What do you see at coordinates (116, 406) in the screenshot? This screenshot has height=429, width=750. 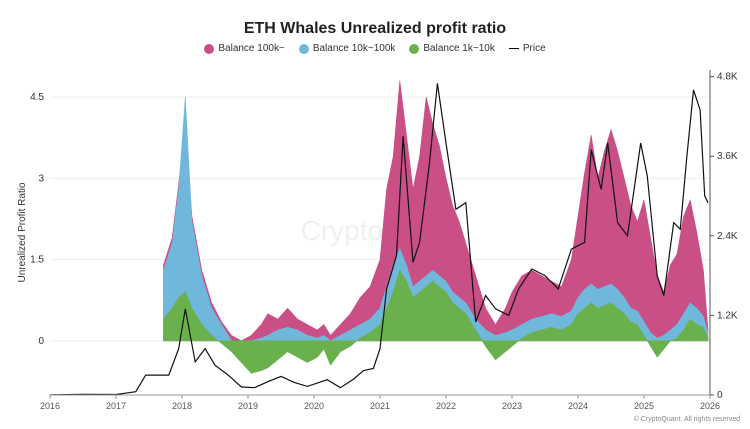 I see `x-tick-label: 2017` at bounding box center [116, 406].